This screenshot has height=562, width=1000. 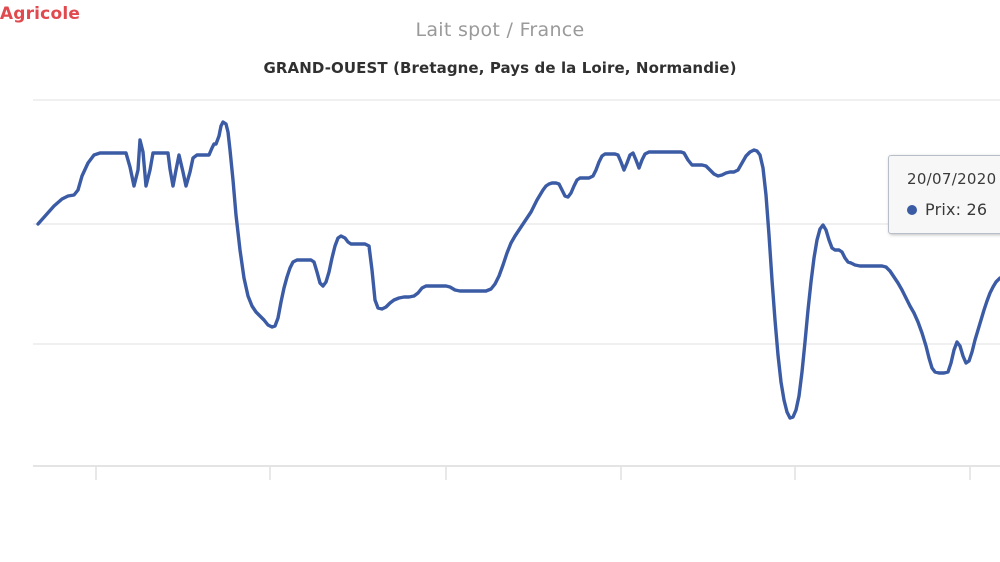 I want to click on chart-title: Lait spot / France, so click(x=500, y=30).